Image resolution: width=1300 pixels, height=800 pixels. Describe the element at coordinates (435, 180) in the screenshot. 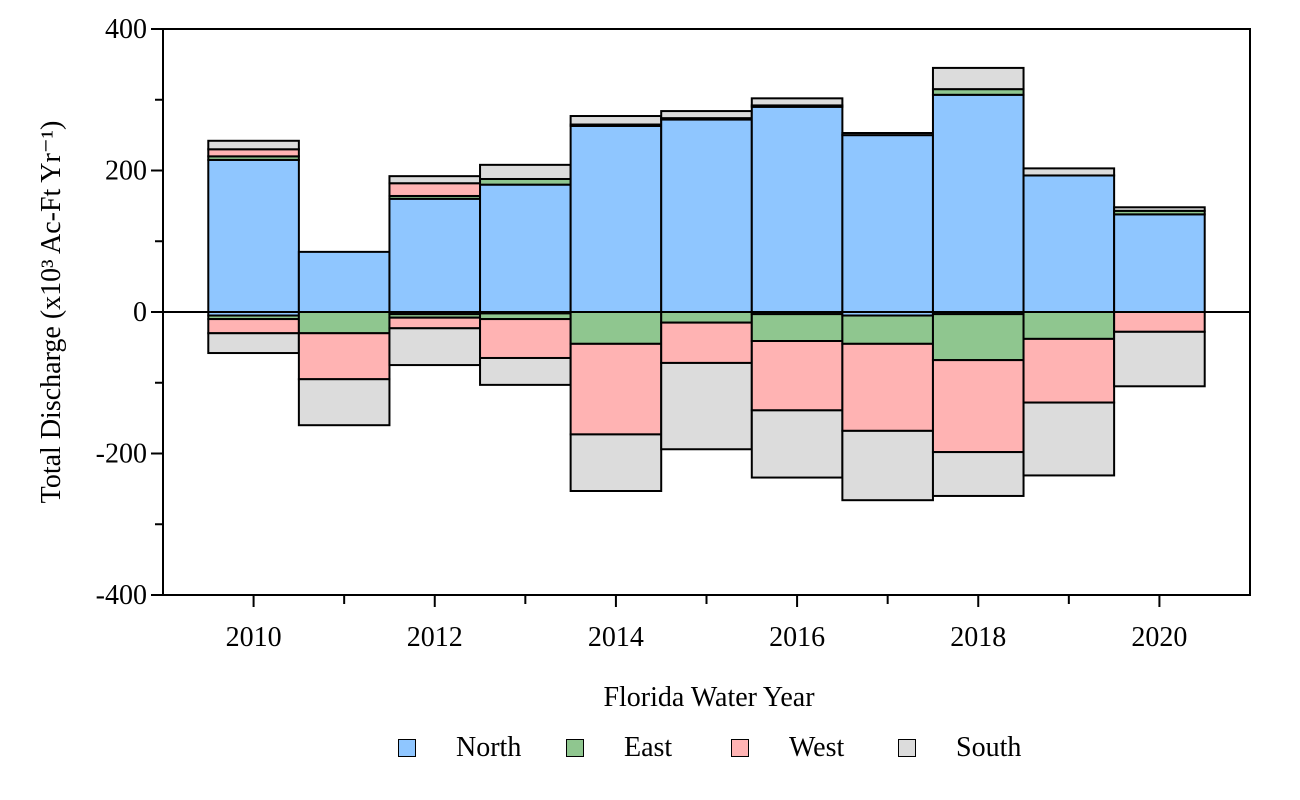

I see `bar-south-inflow-2012` at that location.